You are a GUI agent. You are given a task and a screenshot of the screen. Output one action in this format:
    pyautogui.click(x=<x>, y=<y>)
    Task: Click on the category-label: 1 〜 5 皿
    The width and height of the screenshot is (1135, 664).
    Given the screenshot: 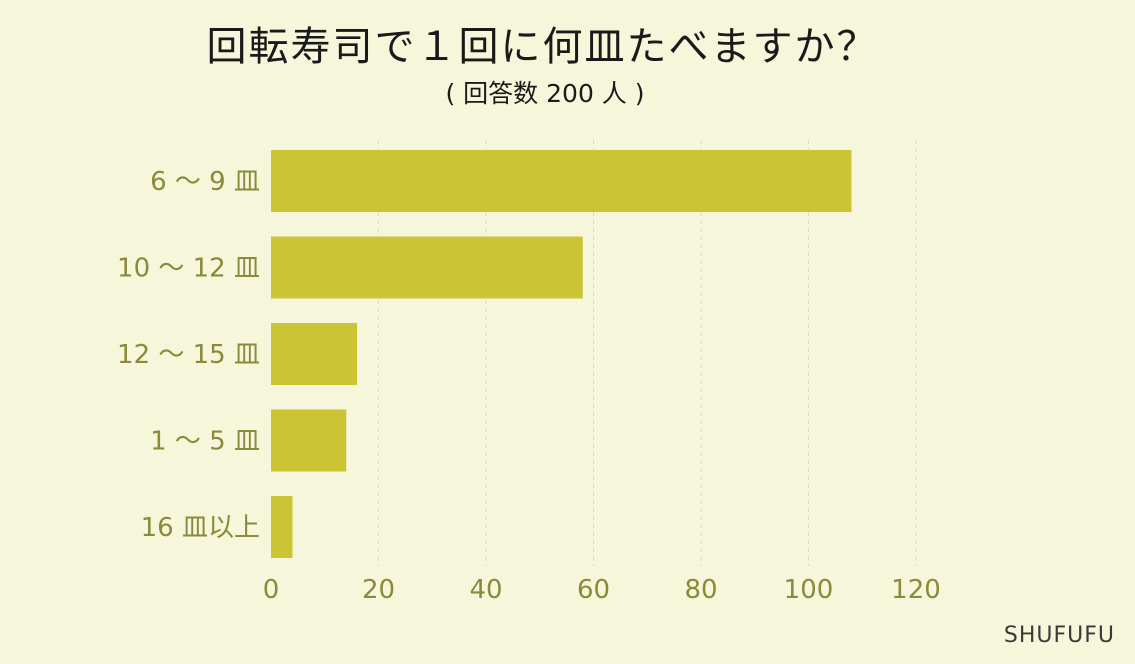 What is the action you would take?
    pyautogui.click(x=205, y=442)
    